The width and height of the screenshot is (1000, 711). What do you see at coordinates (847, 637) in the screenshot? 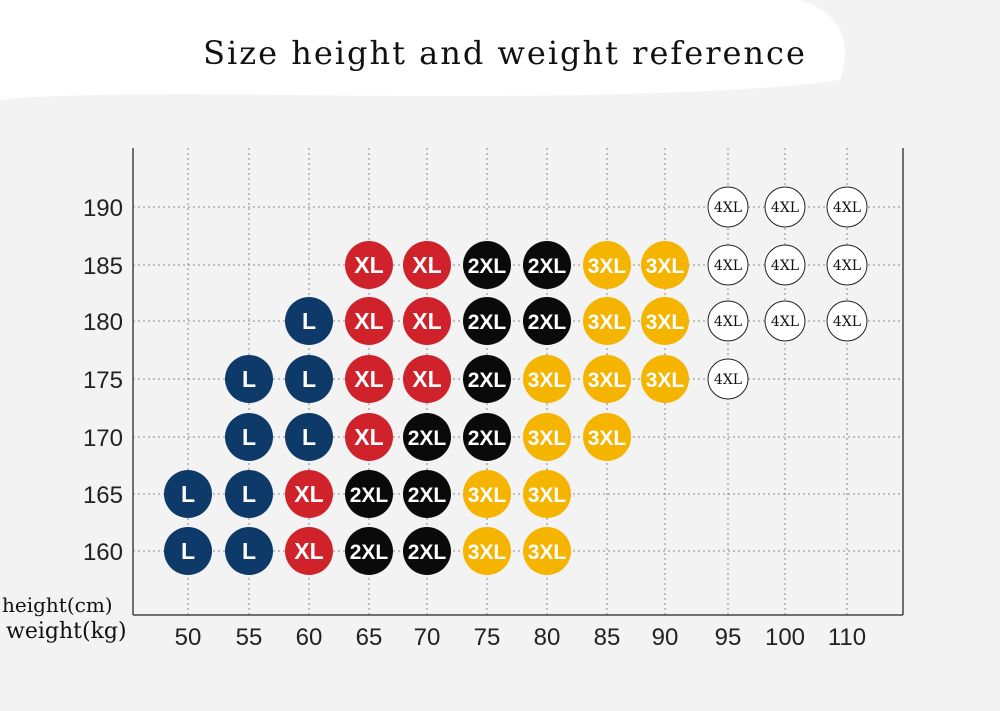
I see `weight-header: 110` at bounding box center [847, 637].